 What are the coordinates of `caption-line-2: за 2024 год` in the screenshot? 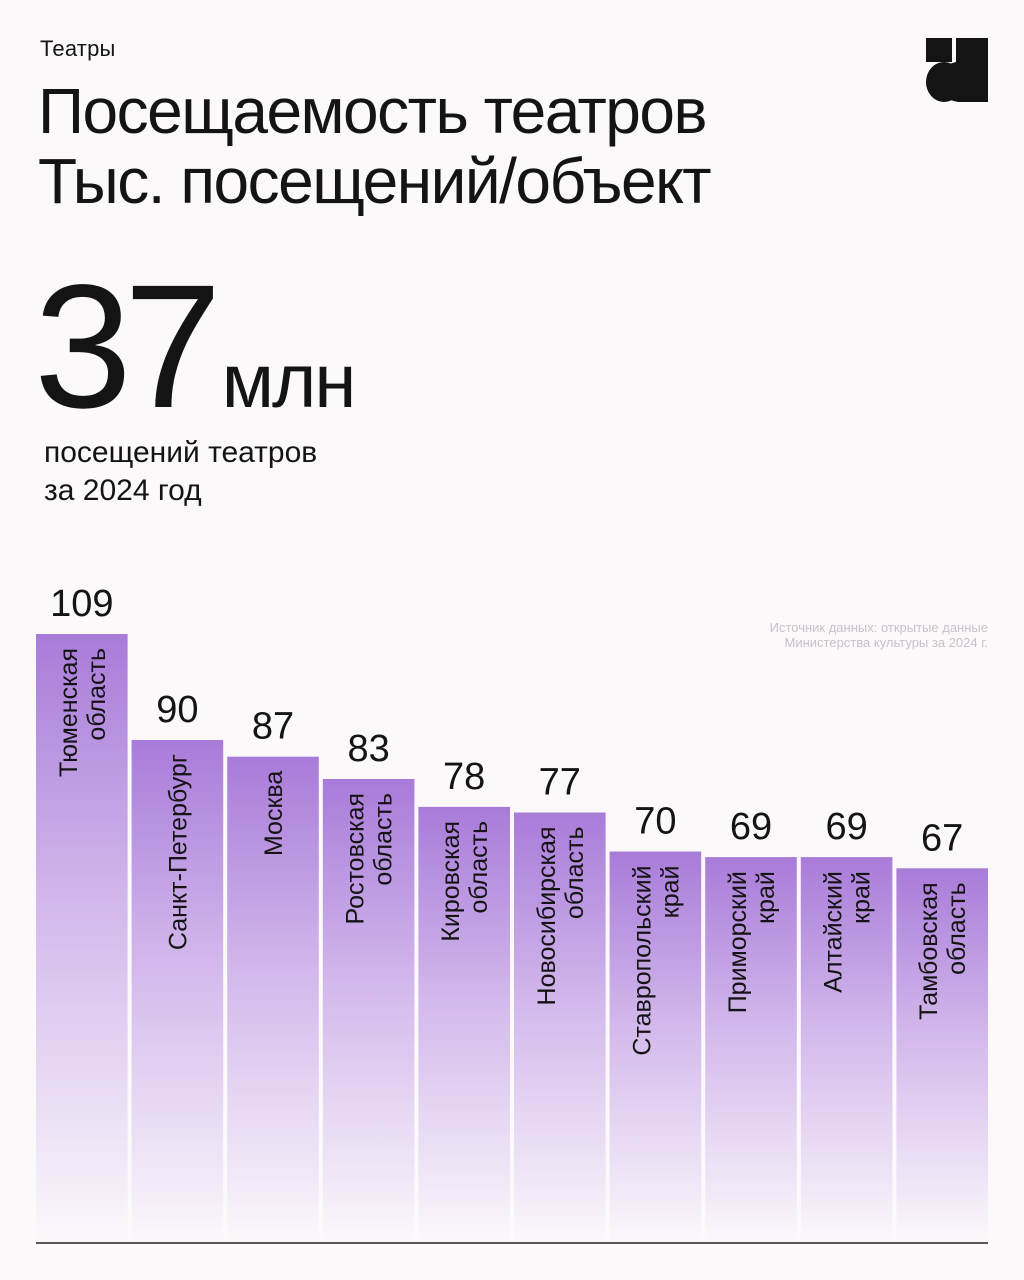 It's located at (123, 490).